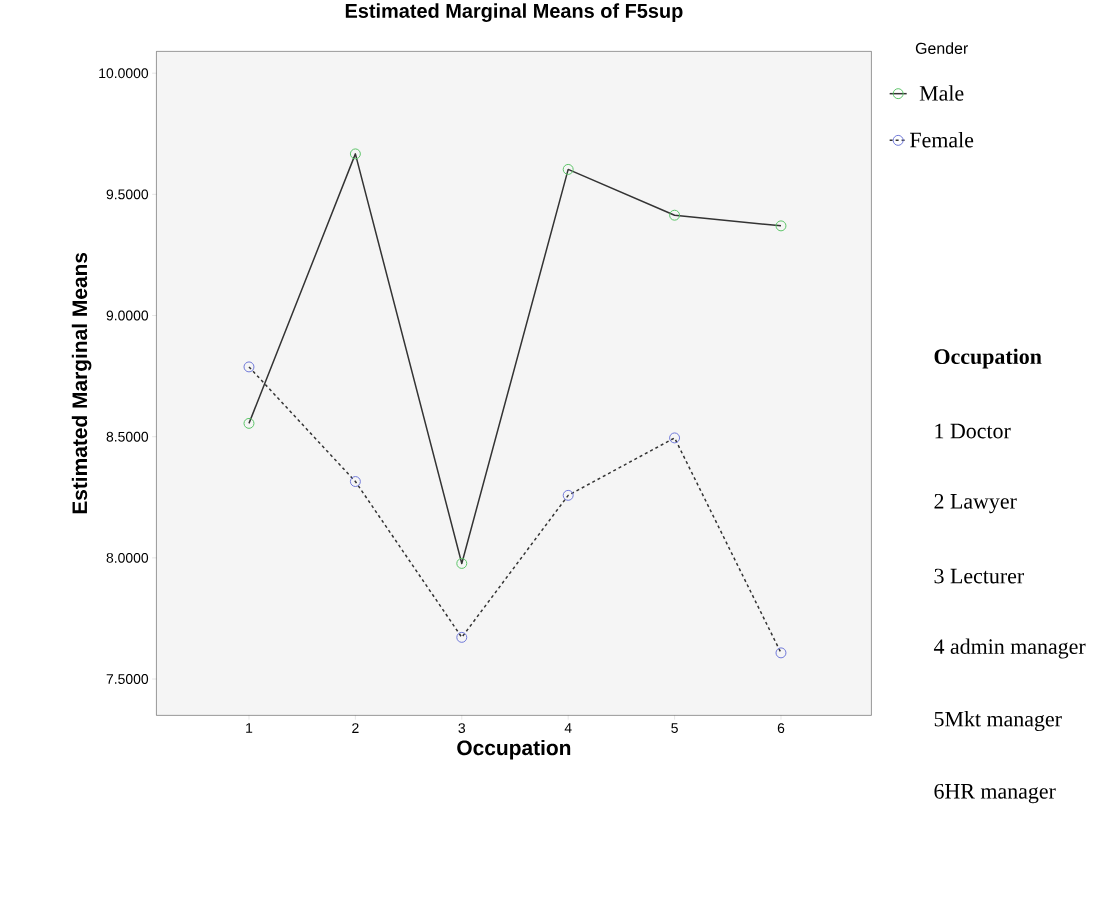  What do you see at coordinates (942, 140) in the screenshot?
I see `legend-label: Female` at bounding box center [942, 140].